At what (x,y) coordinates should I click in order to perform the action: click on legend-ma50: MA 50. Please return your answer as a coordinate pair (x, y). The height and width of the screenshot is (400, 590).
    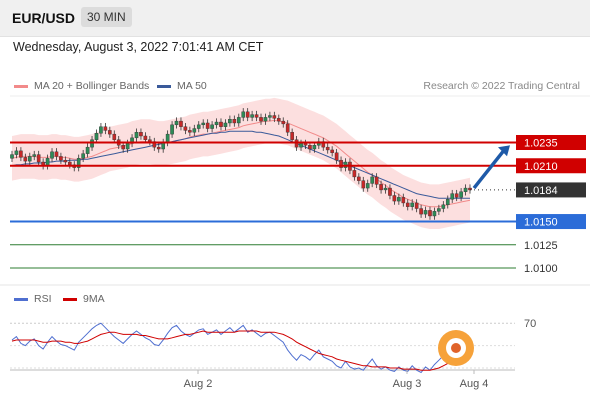
    Looking at the image, I should click on (182, 86).